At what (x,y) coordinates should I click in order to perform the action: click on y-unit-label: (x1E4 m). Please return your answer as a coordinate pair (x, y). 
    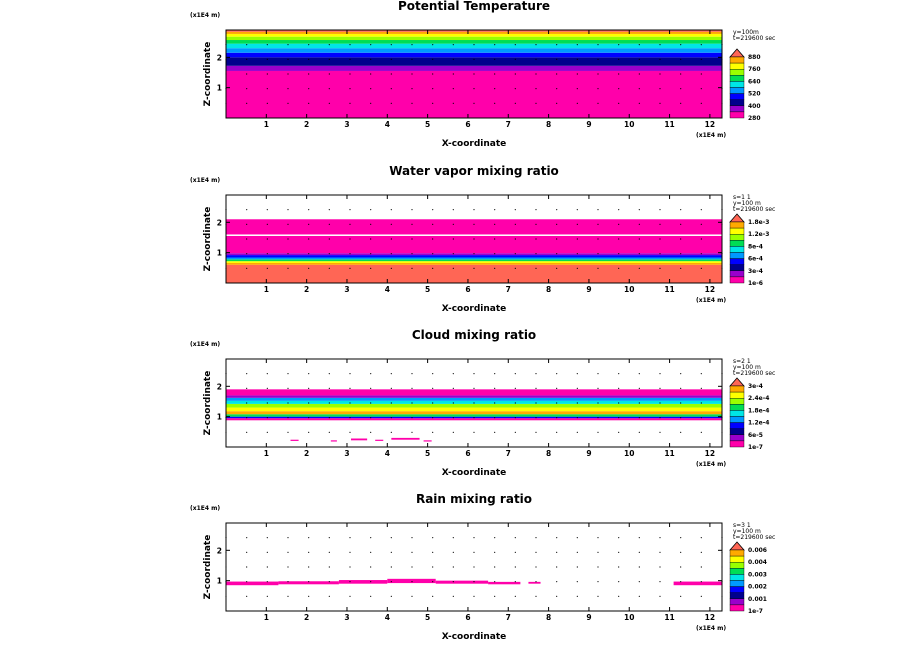
    Looking at the image, I should click on (205, 344).